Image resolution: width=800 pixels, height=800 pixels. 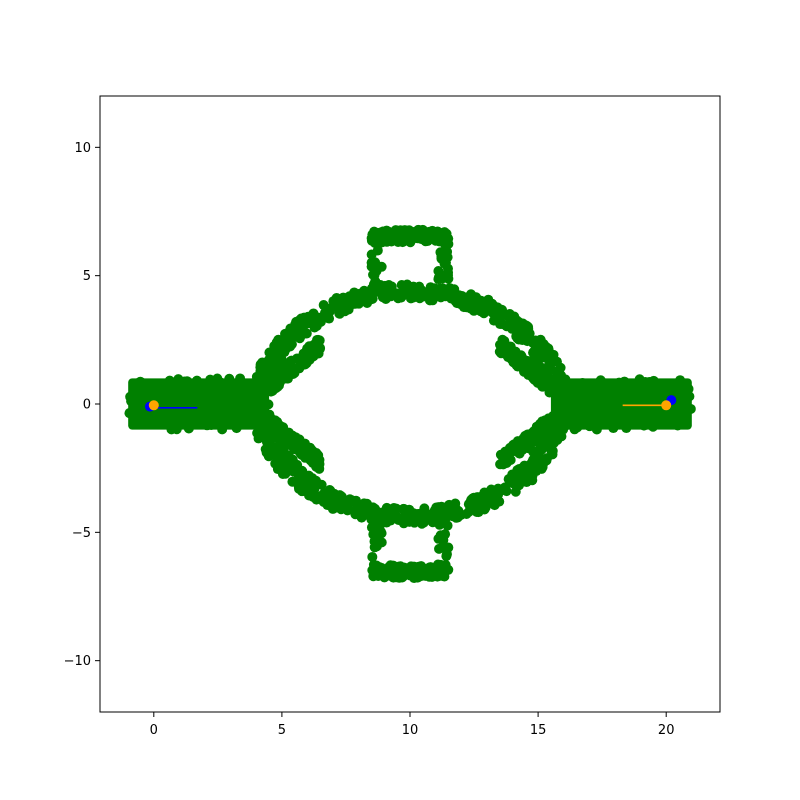 What do you see at coordinates (82, 148) in the screenshot?
I see `y-tick-label: 10` at bounding box center [82, 148].